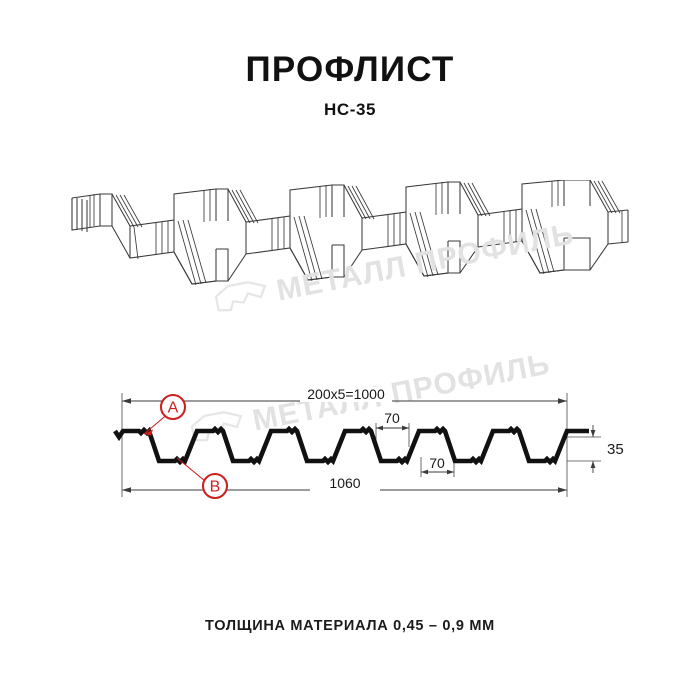  I want to click on isometric-view-container, so click(350, 244).